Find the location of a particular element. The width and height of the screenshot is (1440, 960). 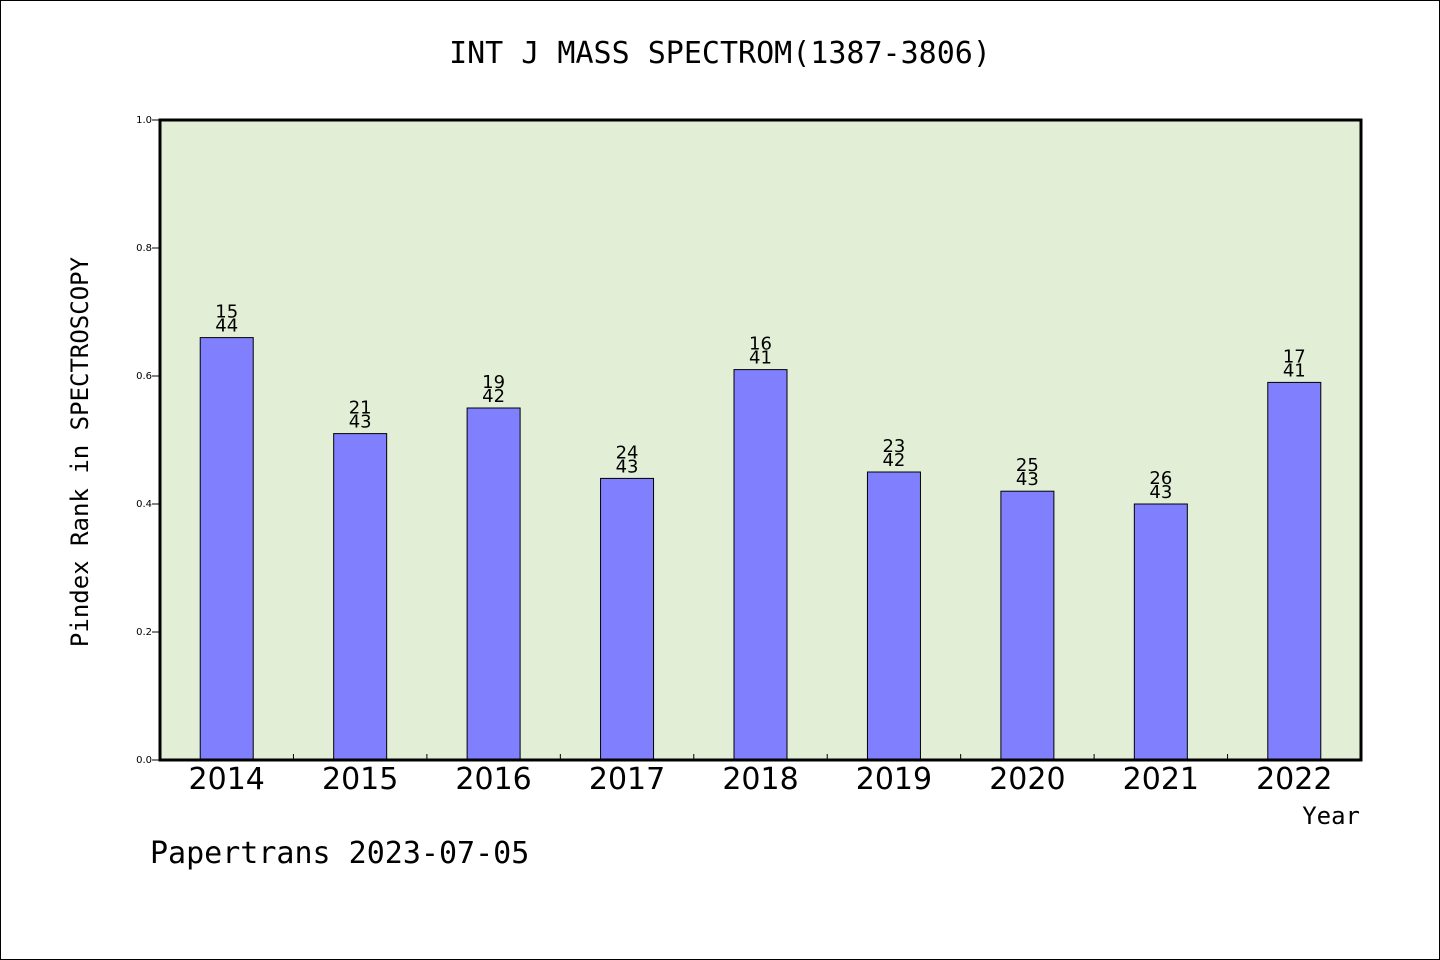

bar-2015 is located at coordinates (360, 597).